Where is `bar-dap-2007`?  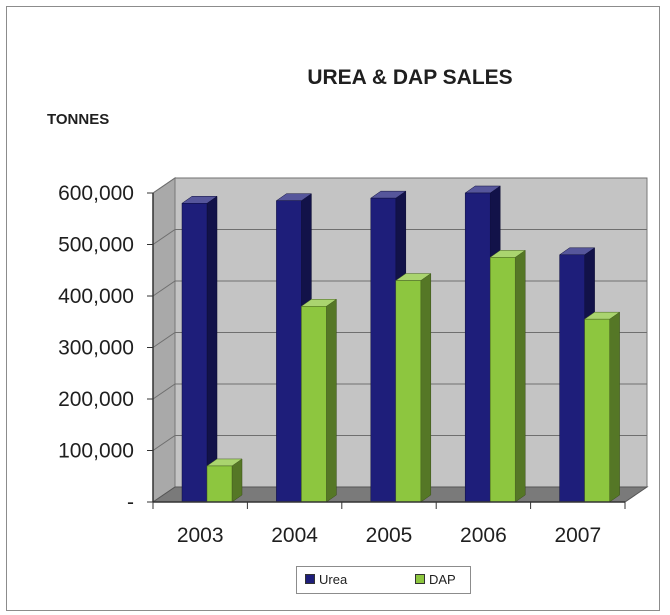 bar-dap-2007 is located at coordinates (602, 407).